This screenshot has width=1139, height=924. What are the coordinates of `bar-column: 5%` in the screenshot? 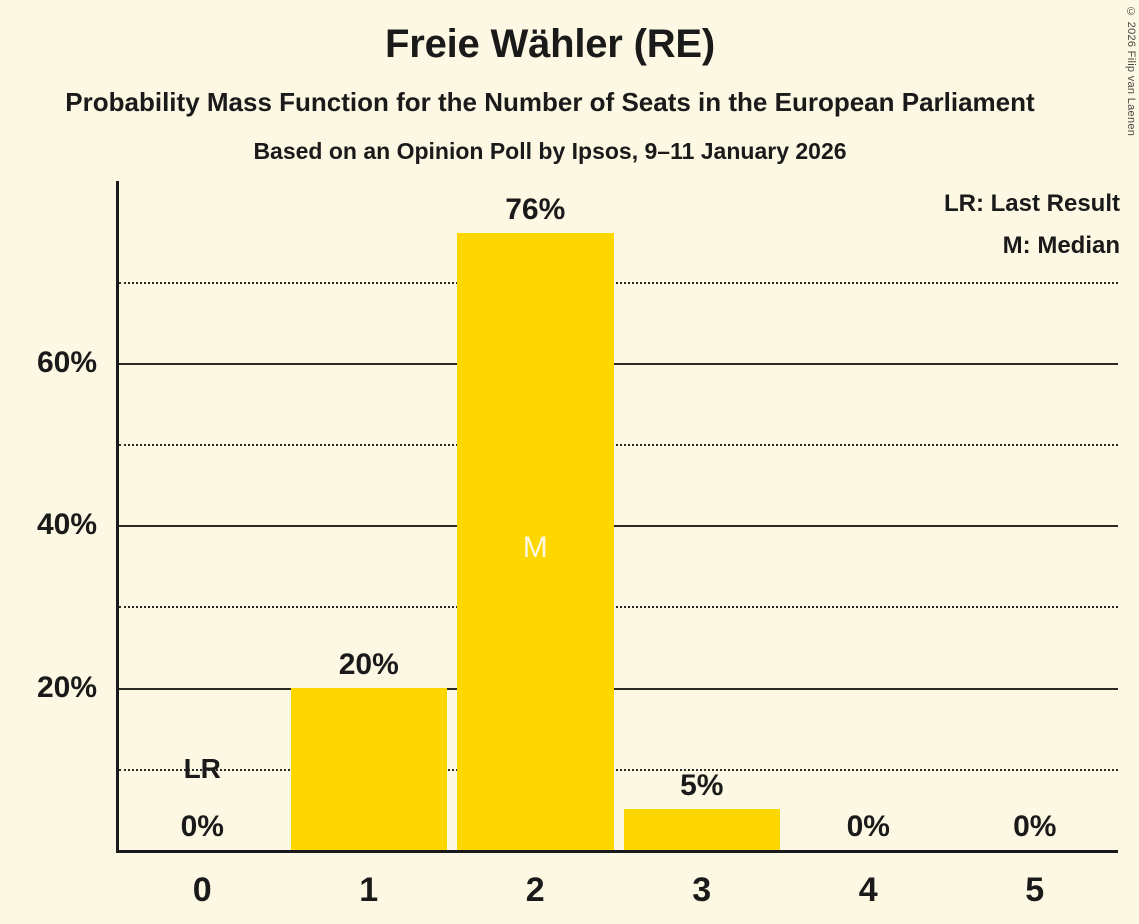 It's located at (702, 515).